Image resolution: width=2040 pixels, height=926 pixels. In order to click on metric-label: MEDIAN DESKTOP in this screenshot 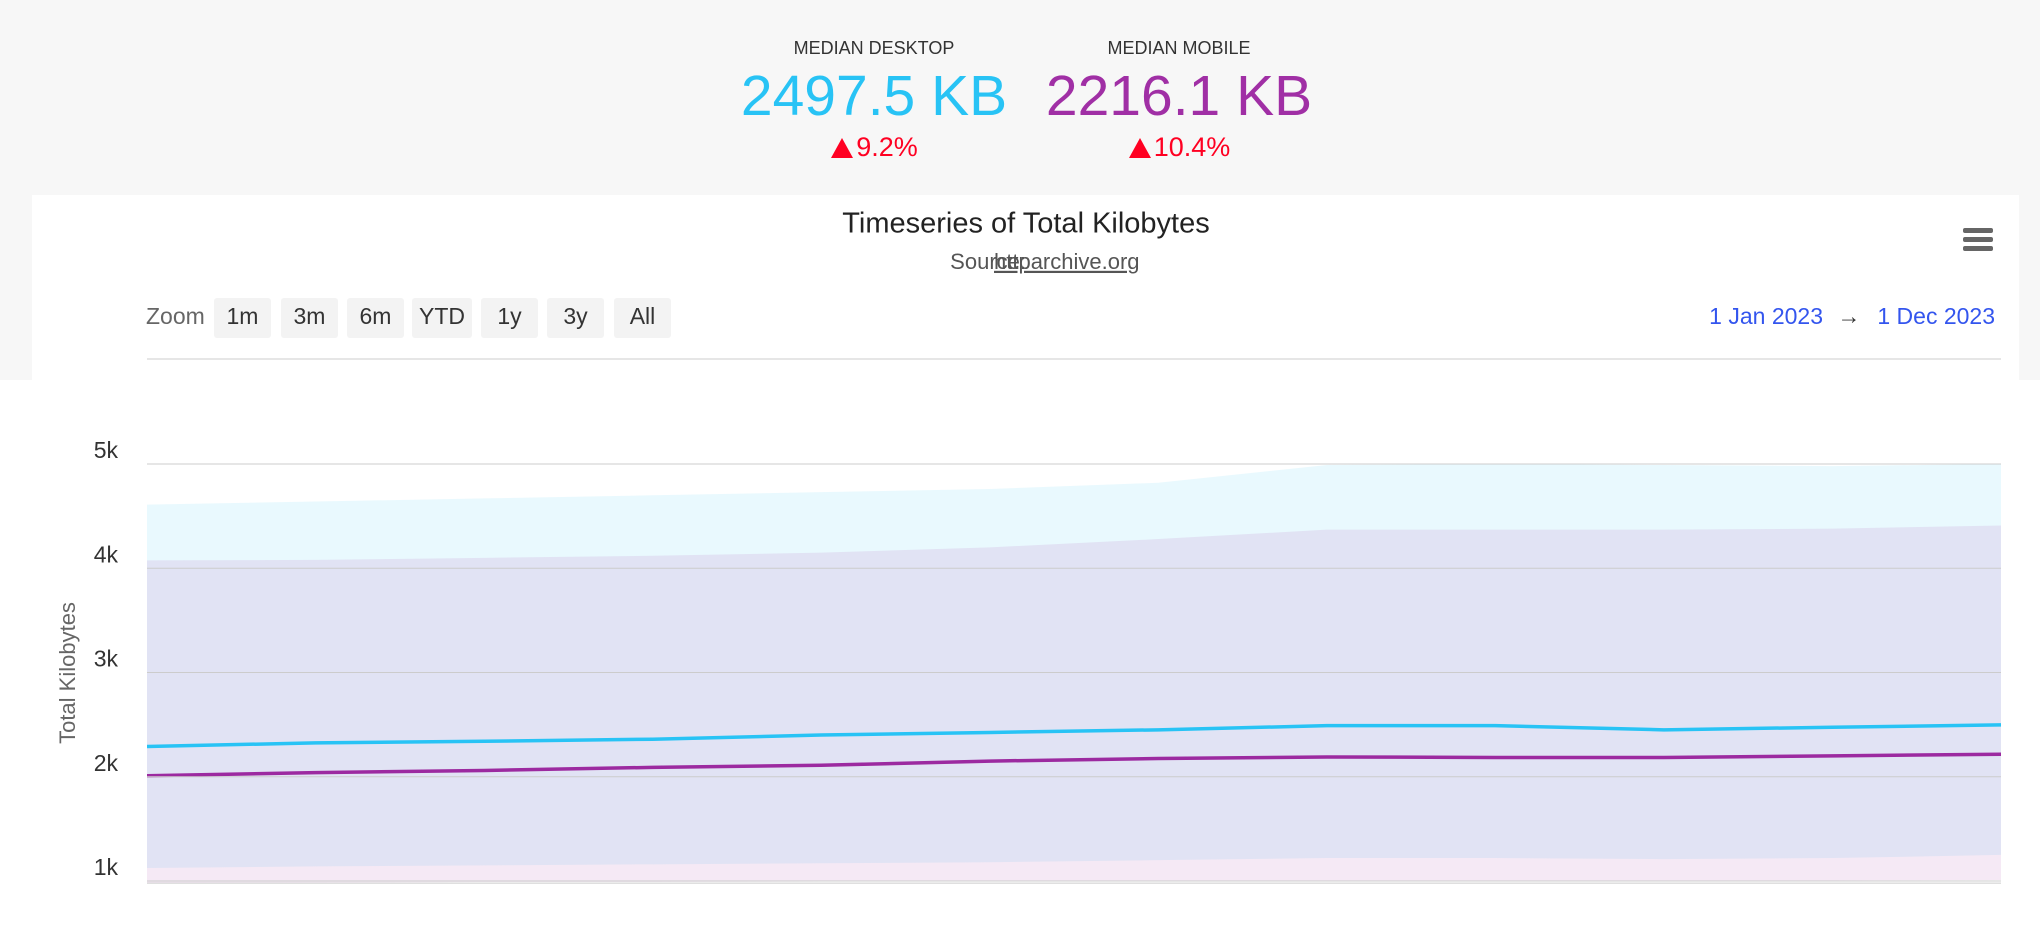, I will do `click(874, 48)`.